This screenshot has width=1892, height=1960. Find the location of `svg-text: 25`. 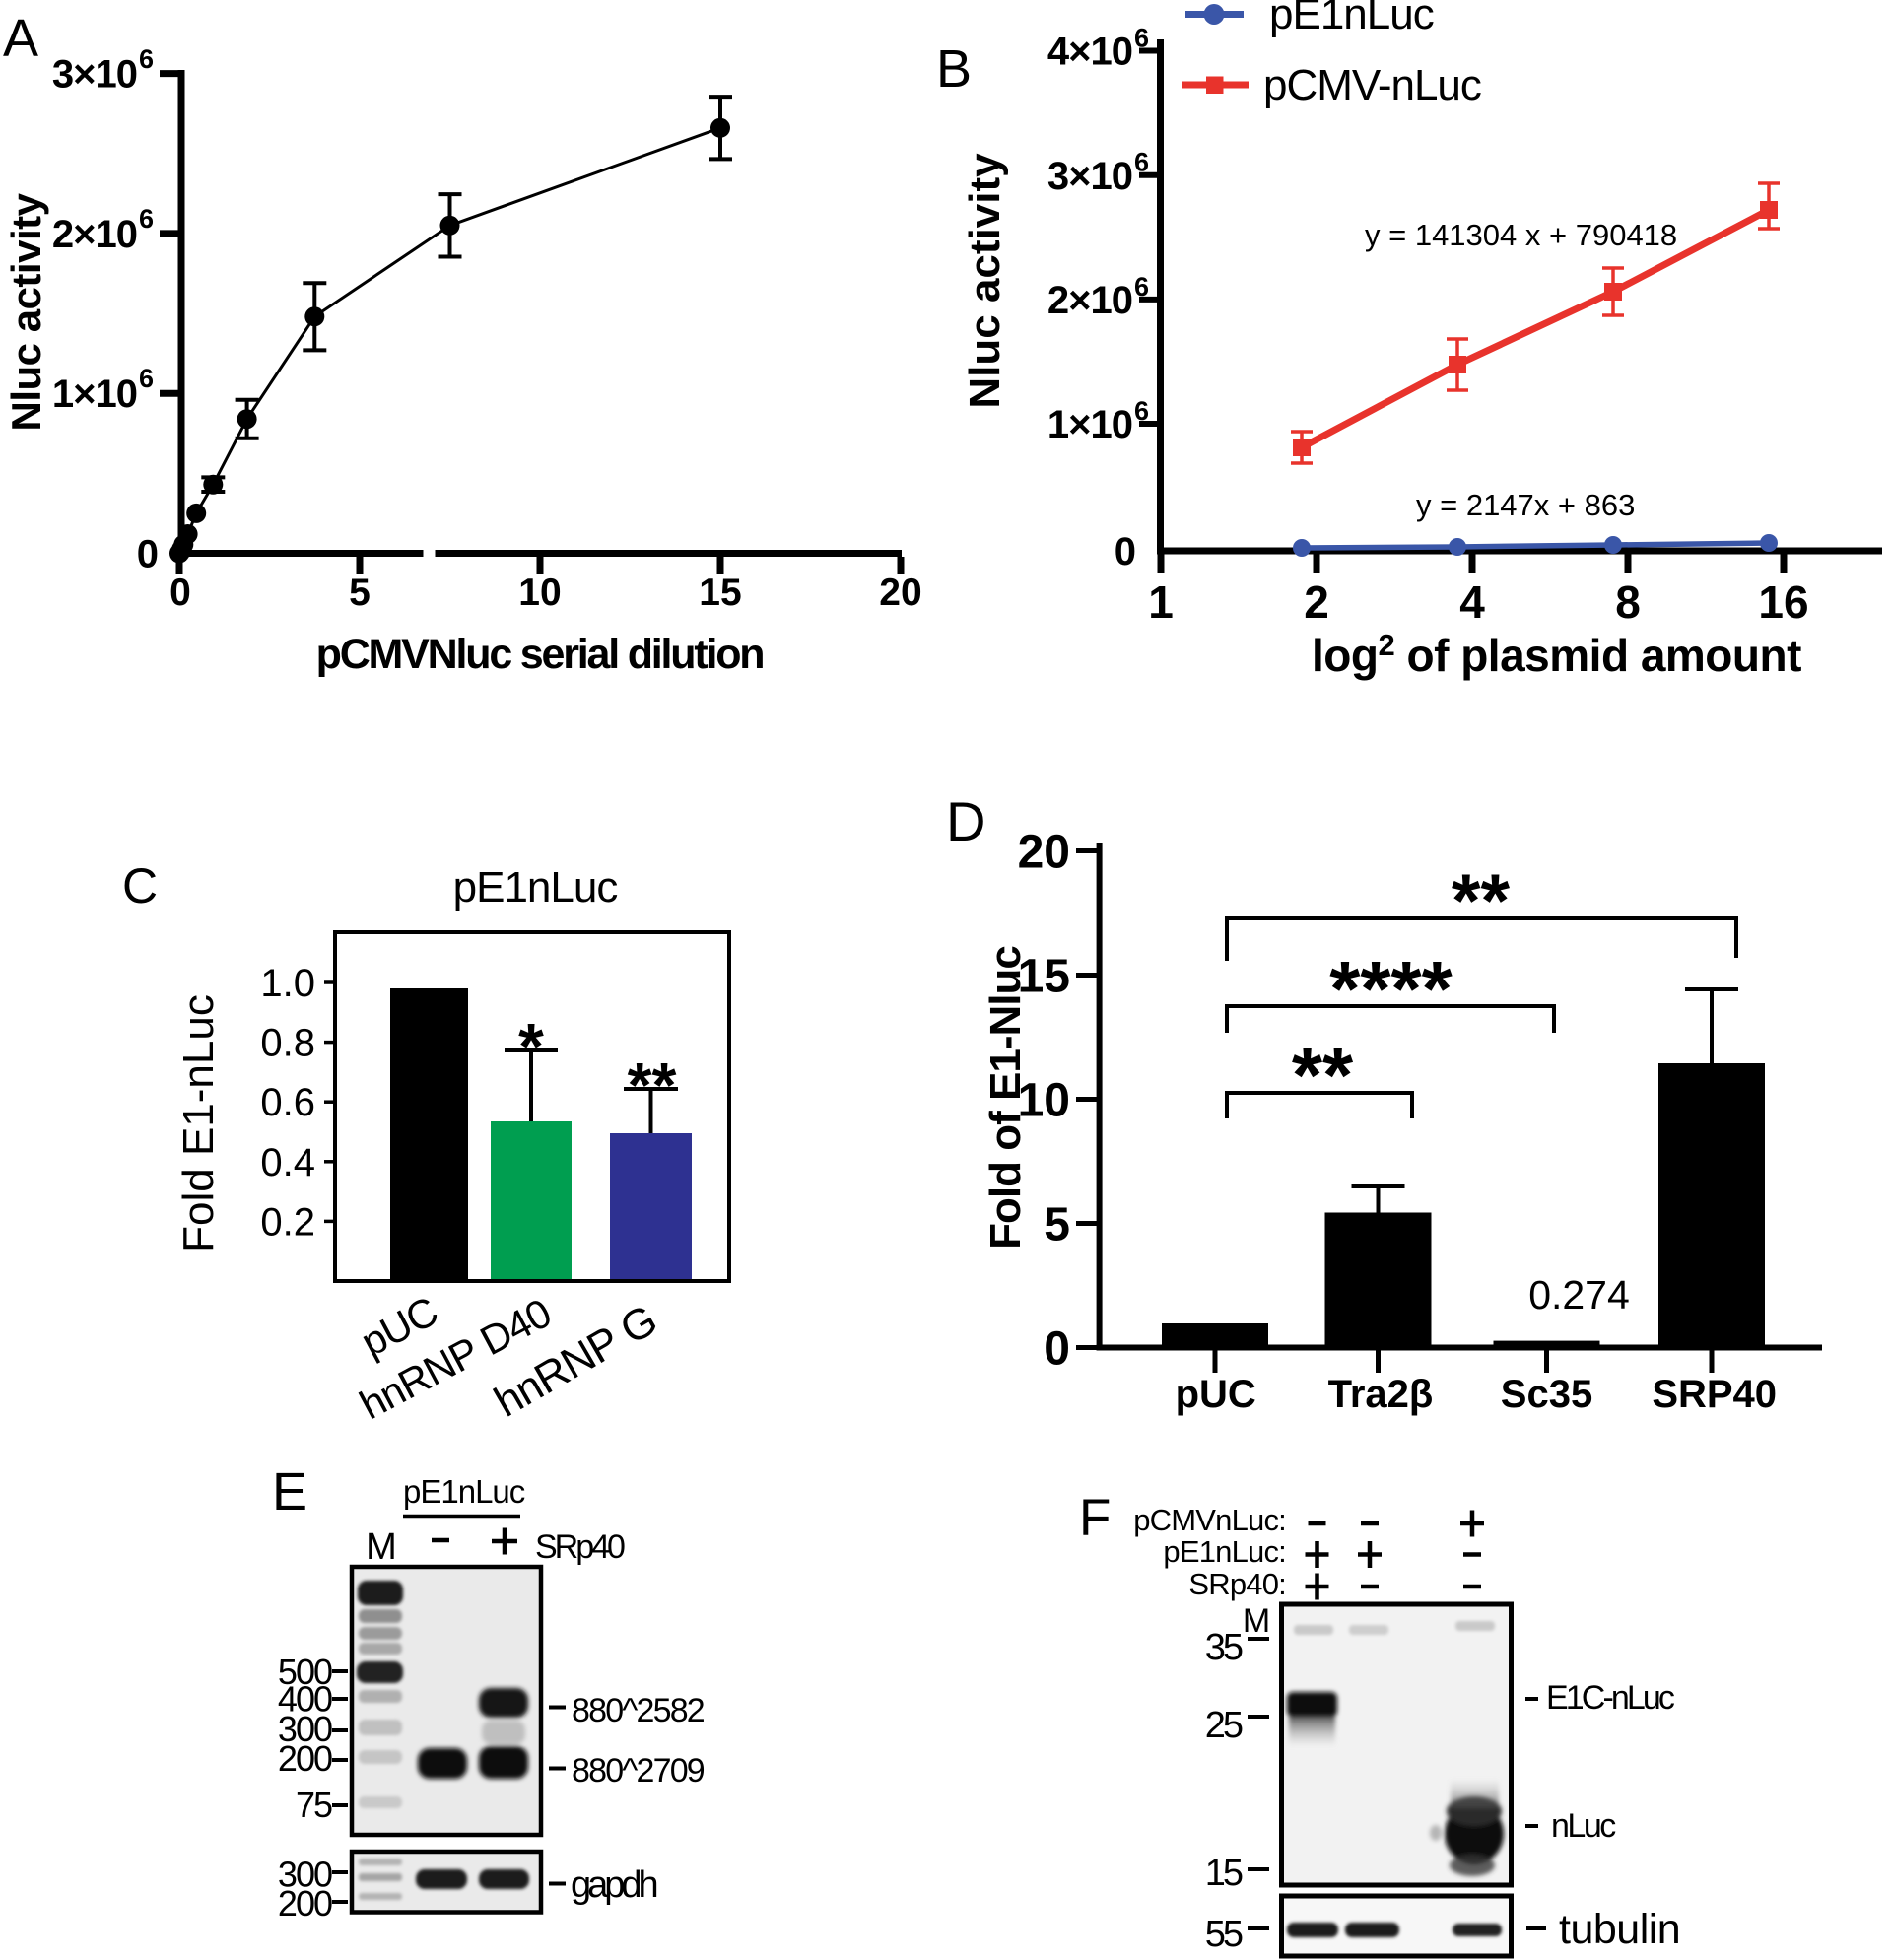

svg-text: 25 is located at coordinates (1224, 1725).